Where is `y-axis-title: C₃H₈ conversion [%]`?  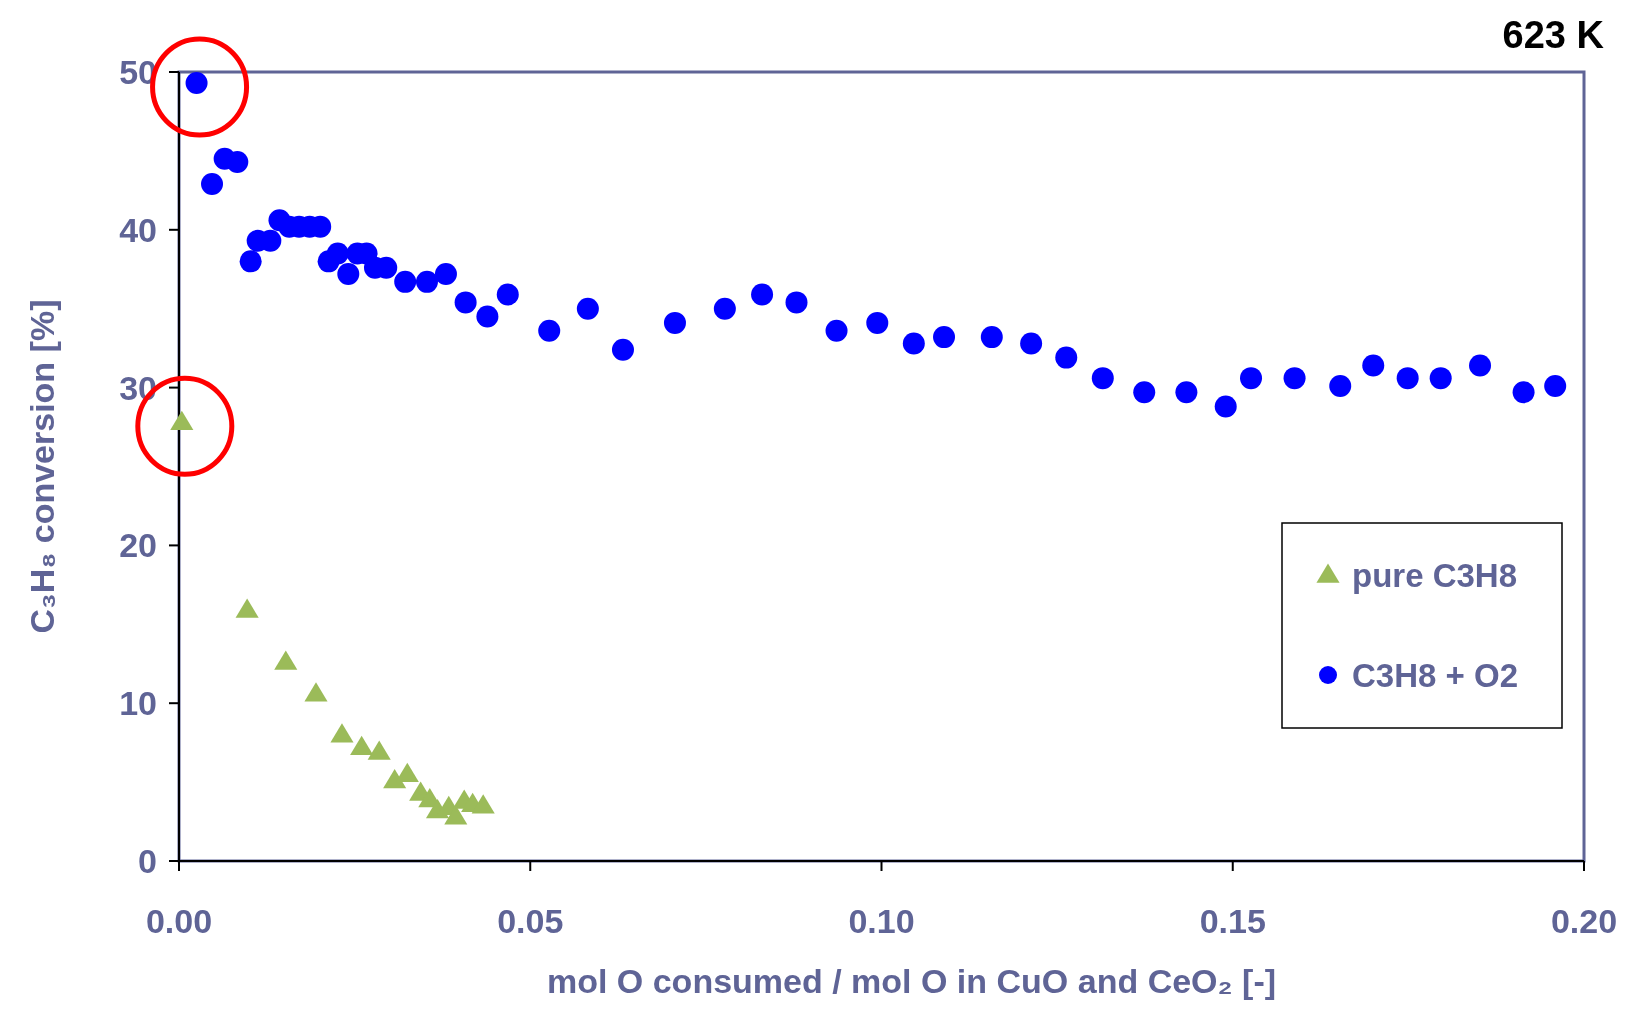
y-axis-title: C₃H₈ conversion [%] is located at coordinates (42, 466).